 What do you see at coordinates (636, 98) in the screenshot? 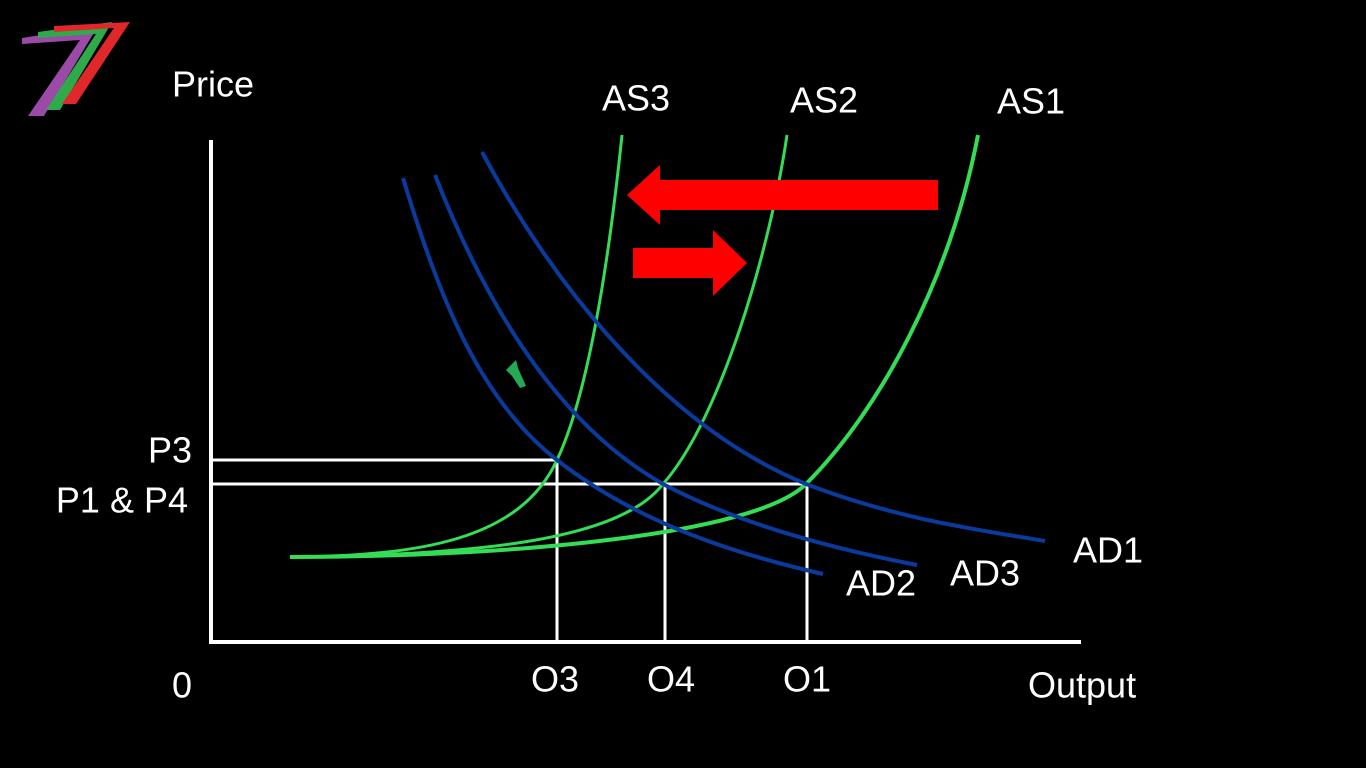
I see `curve-label: AS3` at bounding box center [636, 98].